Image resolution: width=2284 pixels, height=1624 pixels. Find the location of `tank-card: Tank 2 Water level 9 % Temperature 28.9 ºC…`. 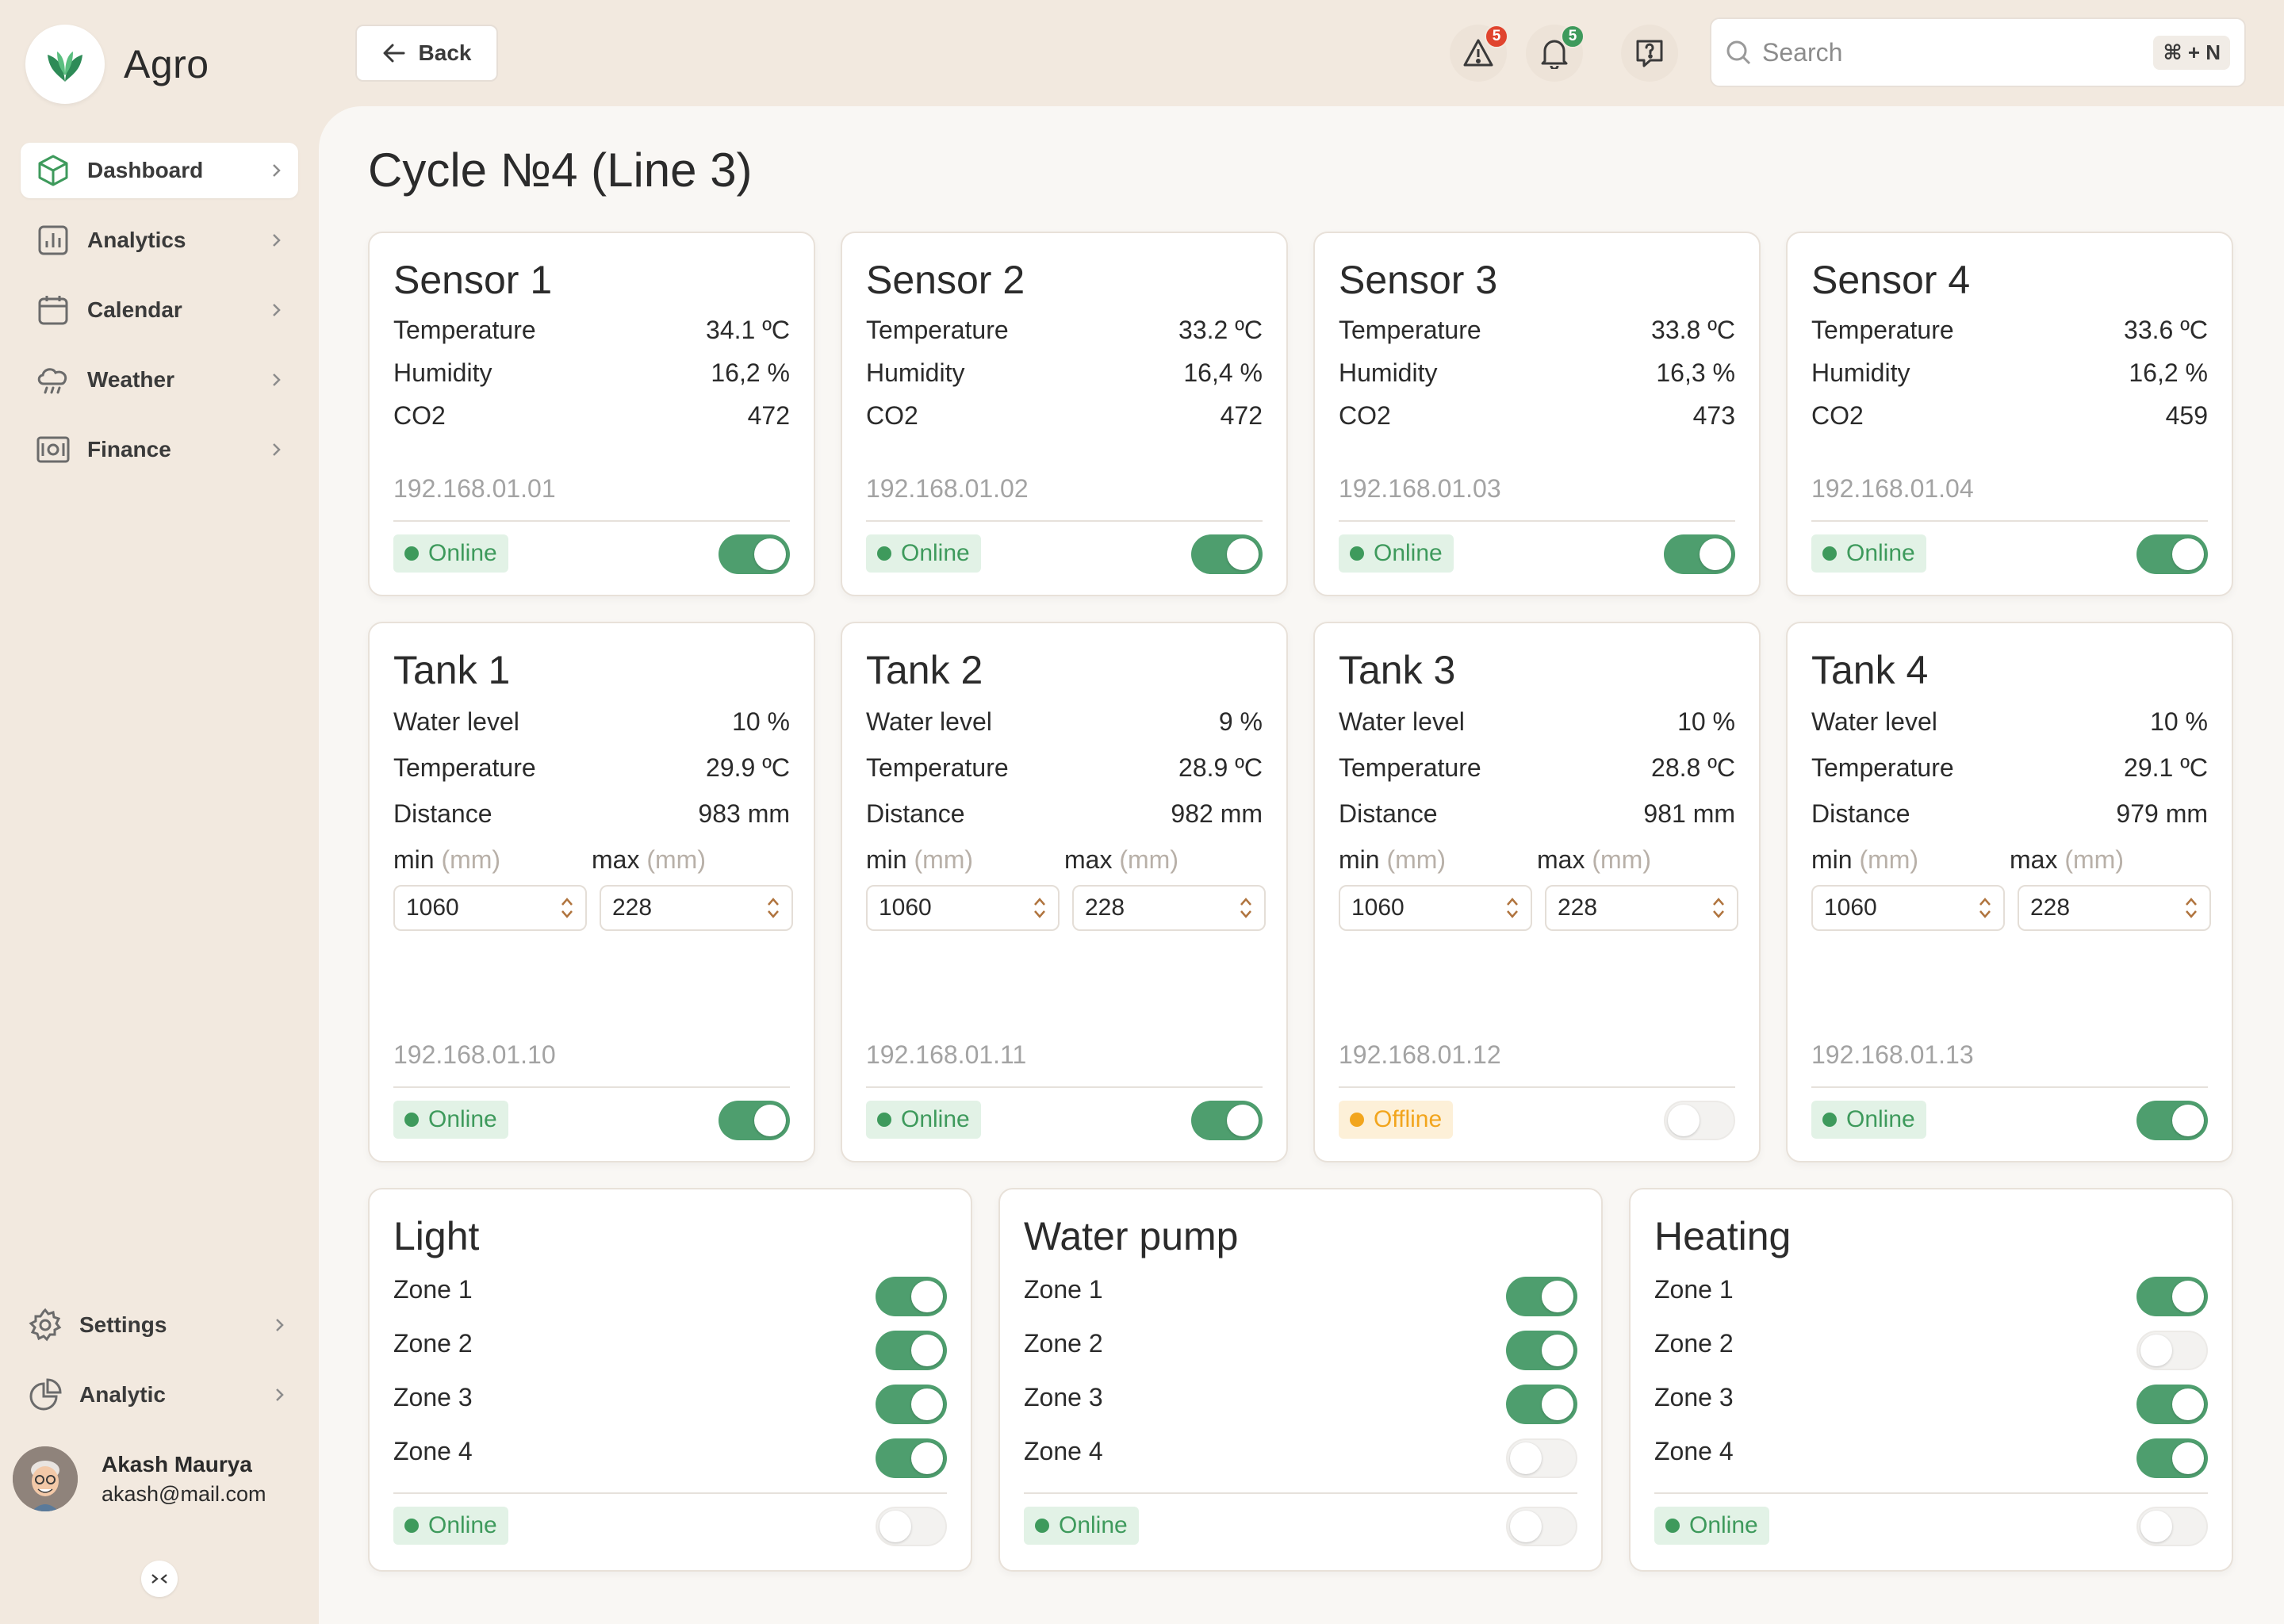

tank-card: Tank 2 Water level 9 % Temperature 28.9 ºC… is located at coordinates (1064, 892).